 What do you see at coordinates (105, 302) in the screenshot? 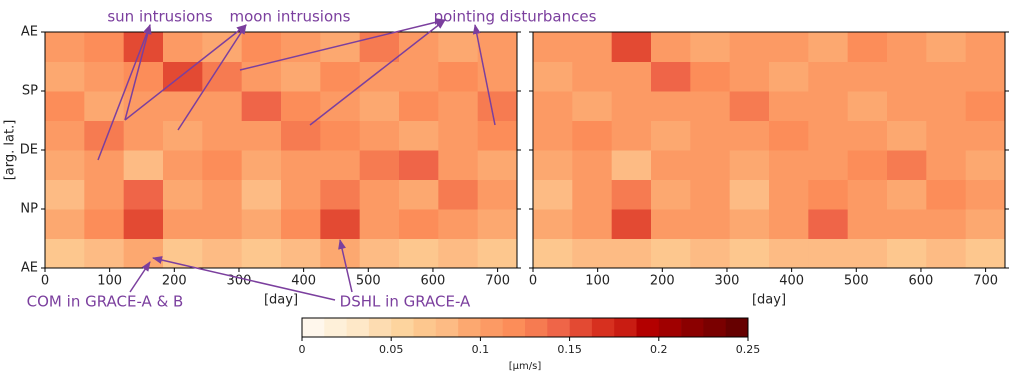
I see `annotation: COM in GRACE-A & B` at bounding box center [105, 302].